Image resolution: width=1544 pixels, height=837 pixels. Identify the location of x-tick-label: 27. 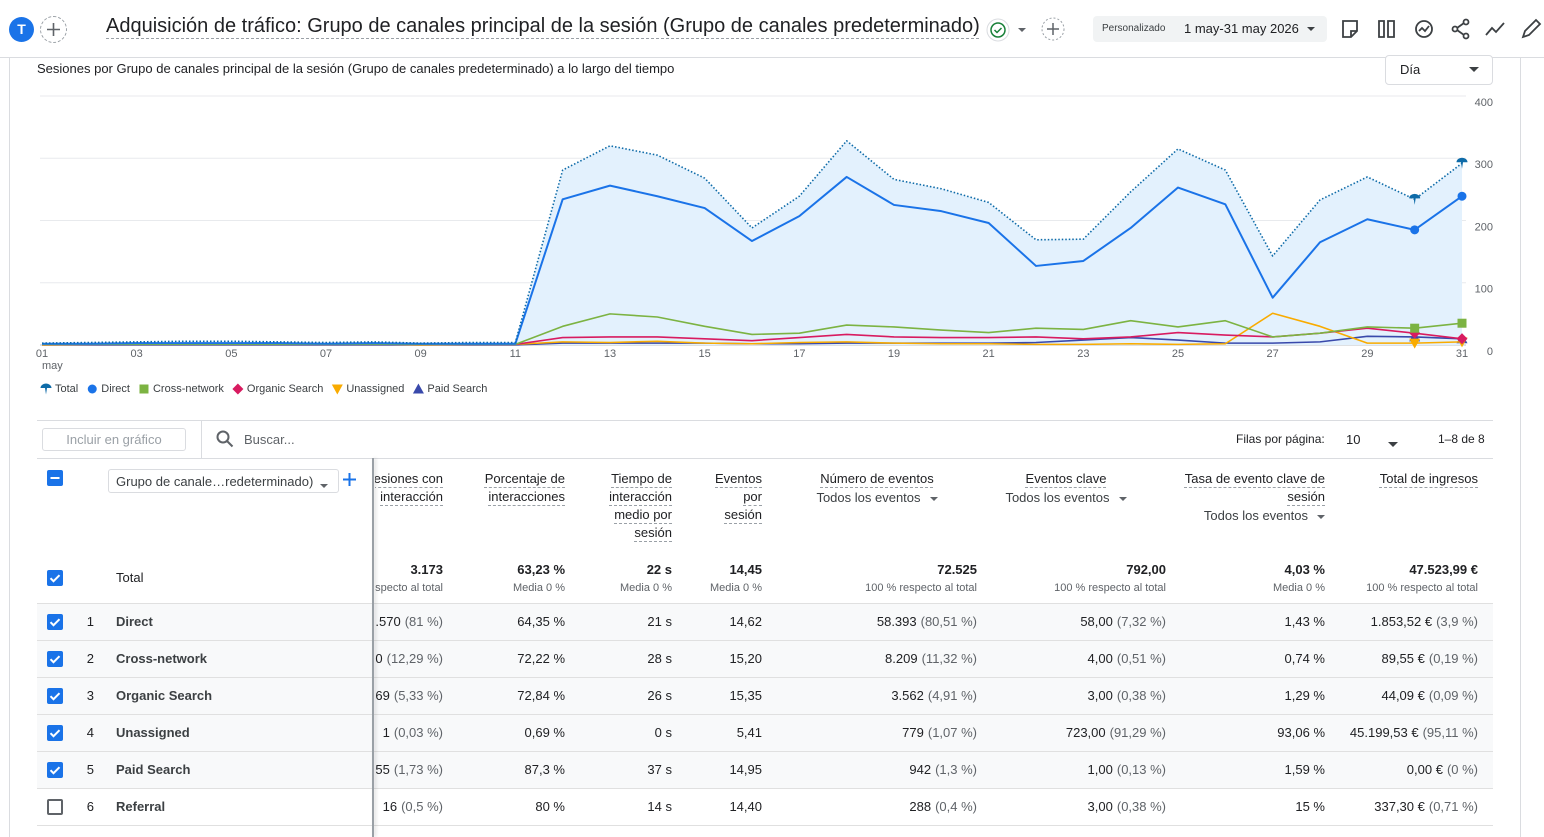
(1273, 354).